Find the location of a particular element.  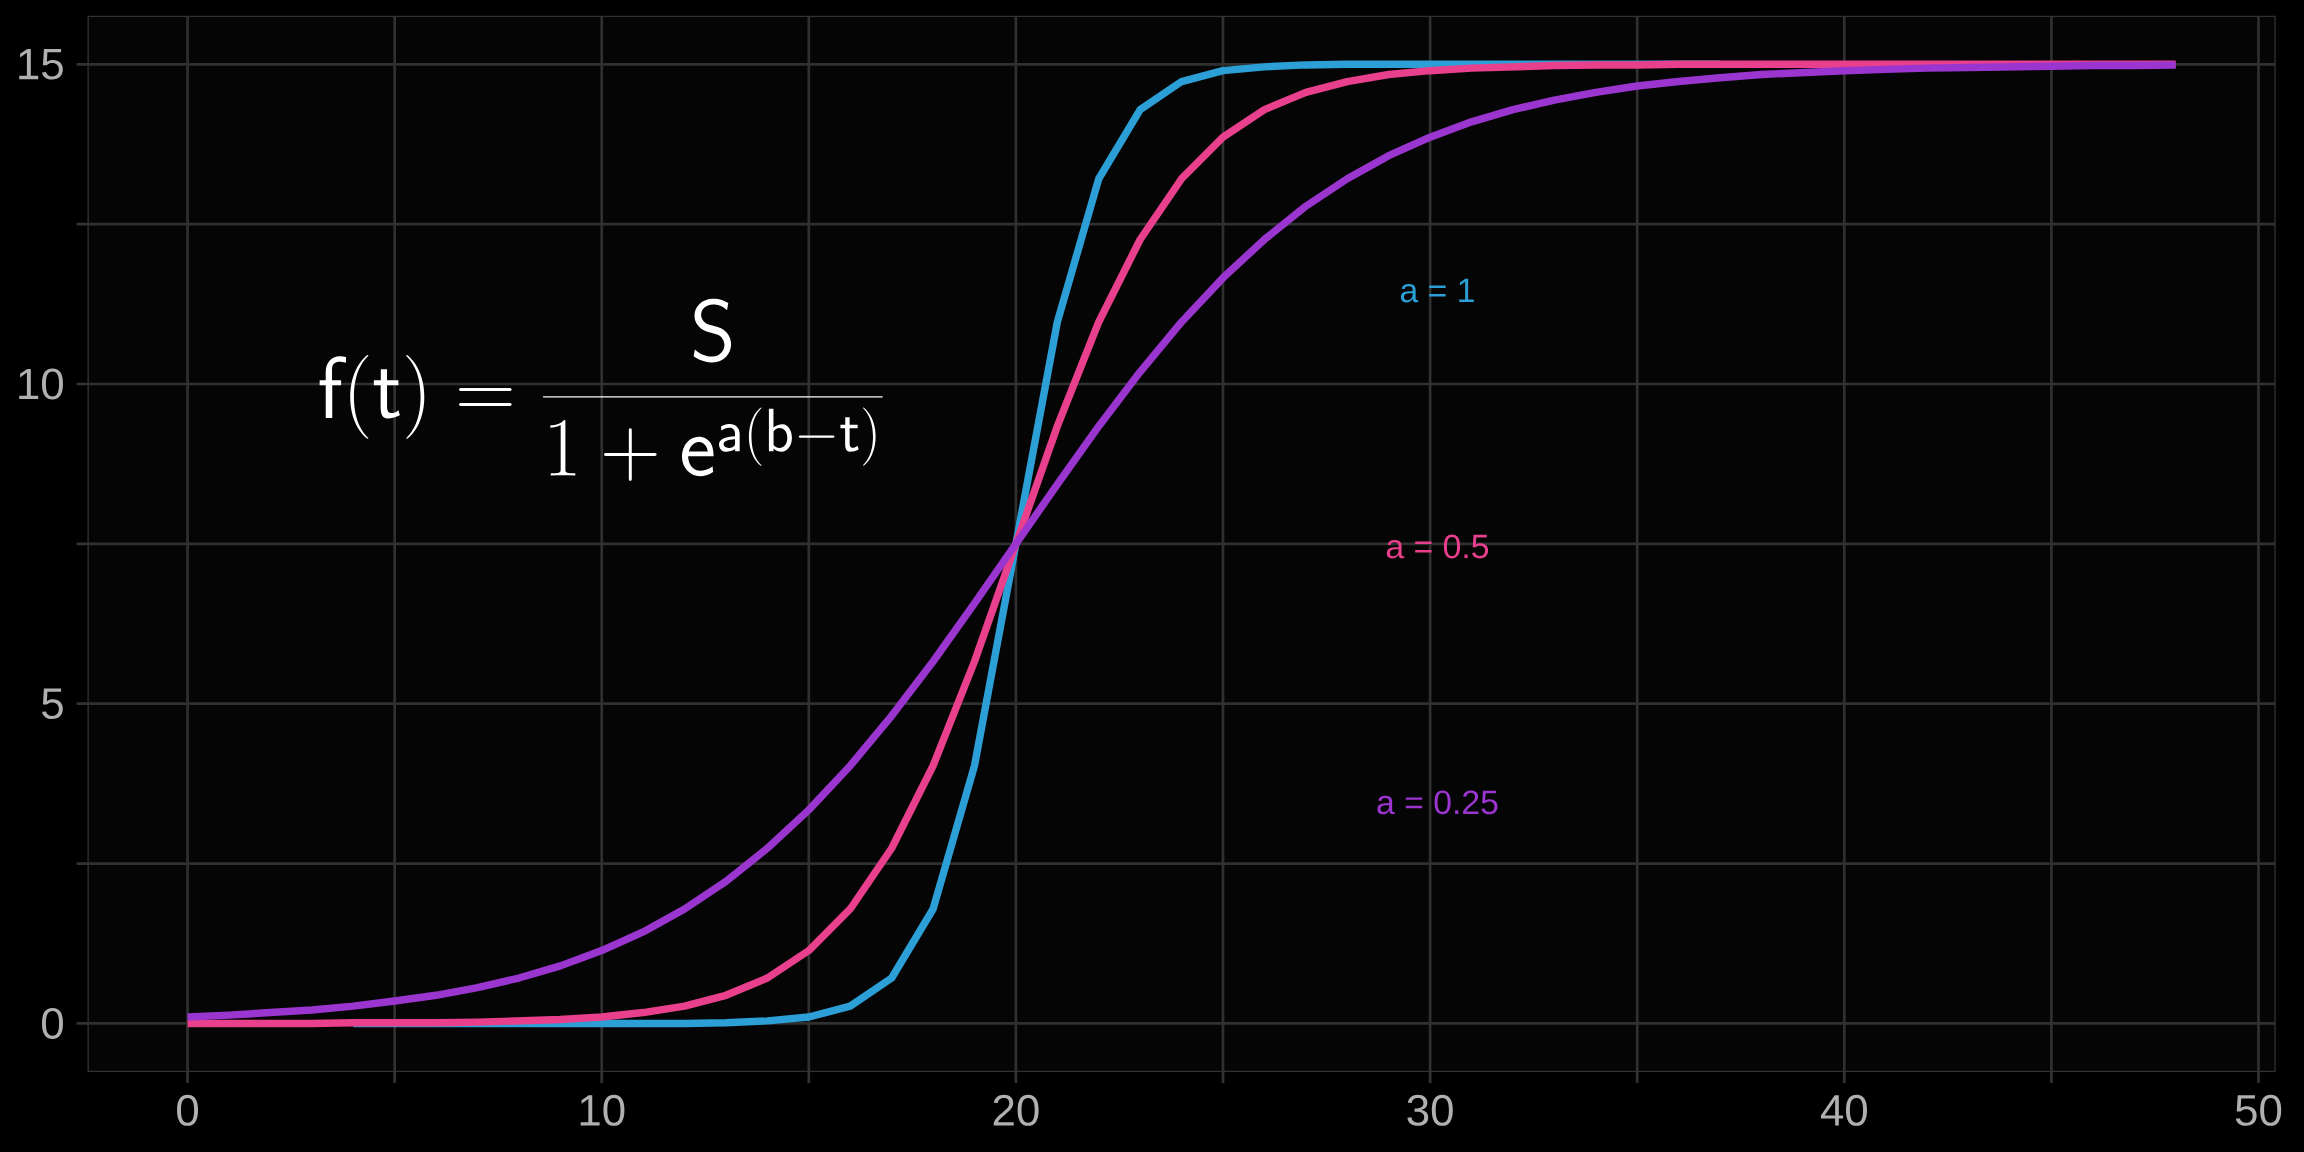

annotation: $\mathsf{f}(\mathsf{t}) = \frac{\mathsf{S}}{1 + \mathsf{e}^{\mathsf{a}(\mathsf{b}-\mathsf{t})}}$ is located at coordinates (601, 389).